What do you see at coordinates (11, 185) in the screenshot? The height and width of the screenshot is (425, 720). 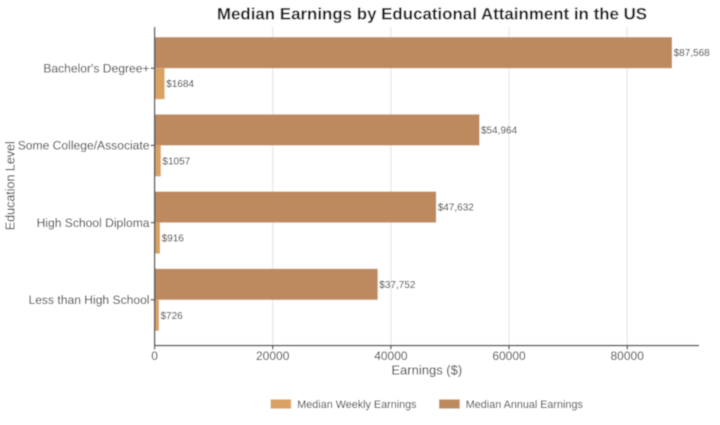 I see `svg-text: Education Level` at bounding box center [11, 185].